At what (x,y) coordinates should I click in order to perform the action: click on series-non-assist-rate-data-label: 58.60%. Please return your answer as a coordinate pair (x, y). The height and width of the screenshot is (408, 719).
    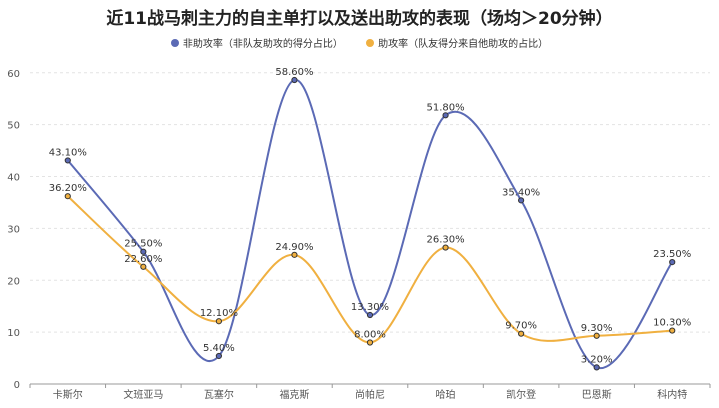
    Looking at the image, I should click on (294, 72).